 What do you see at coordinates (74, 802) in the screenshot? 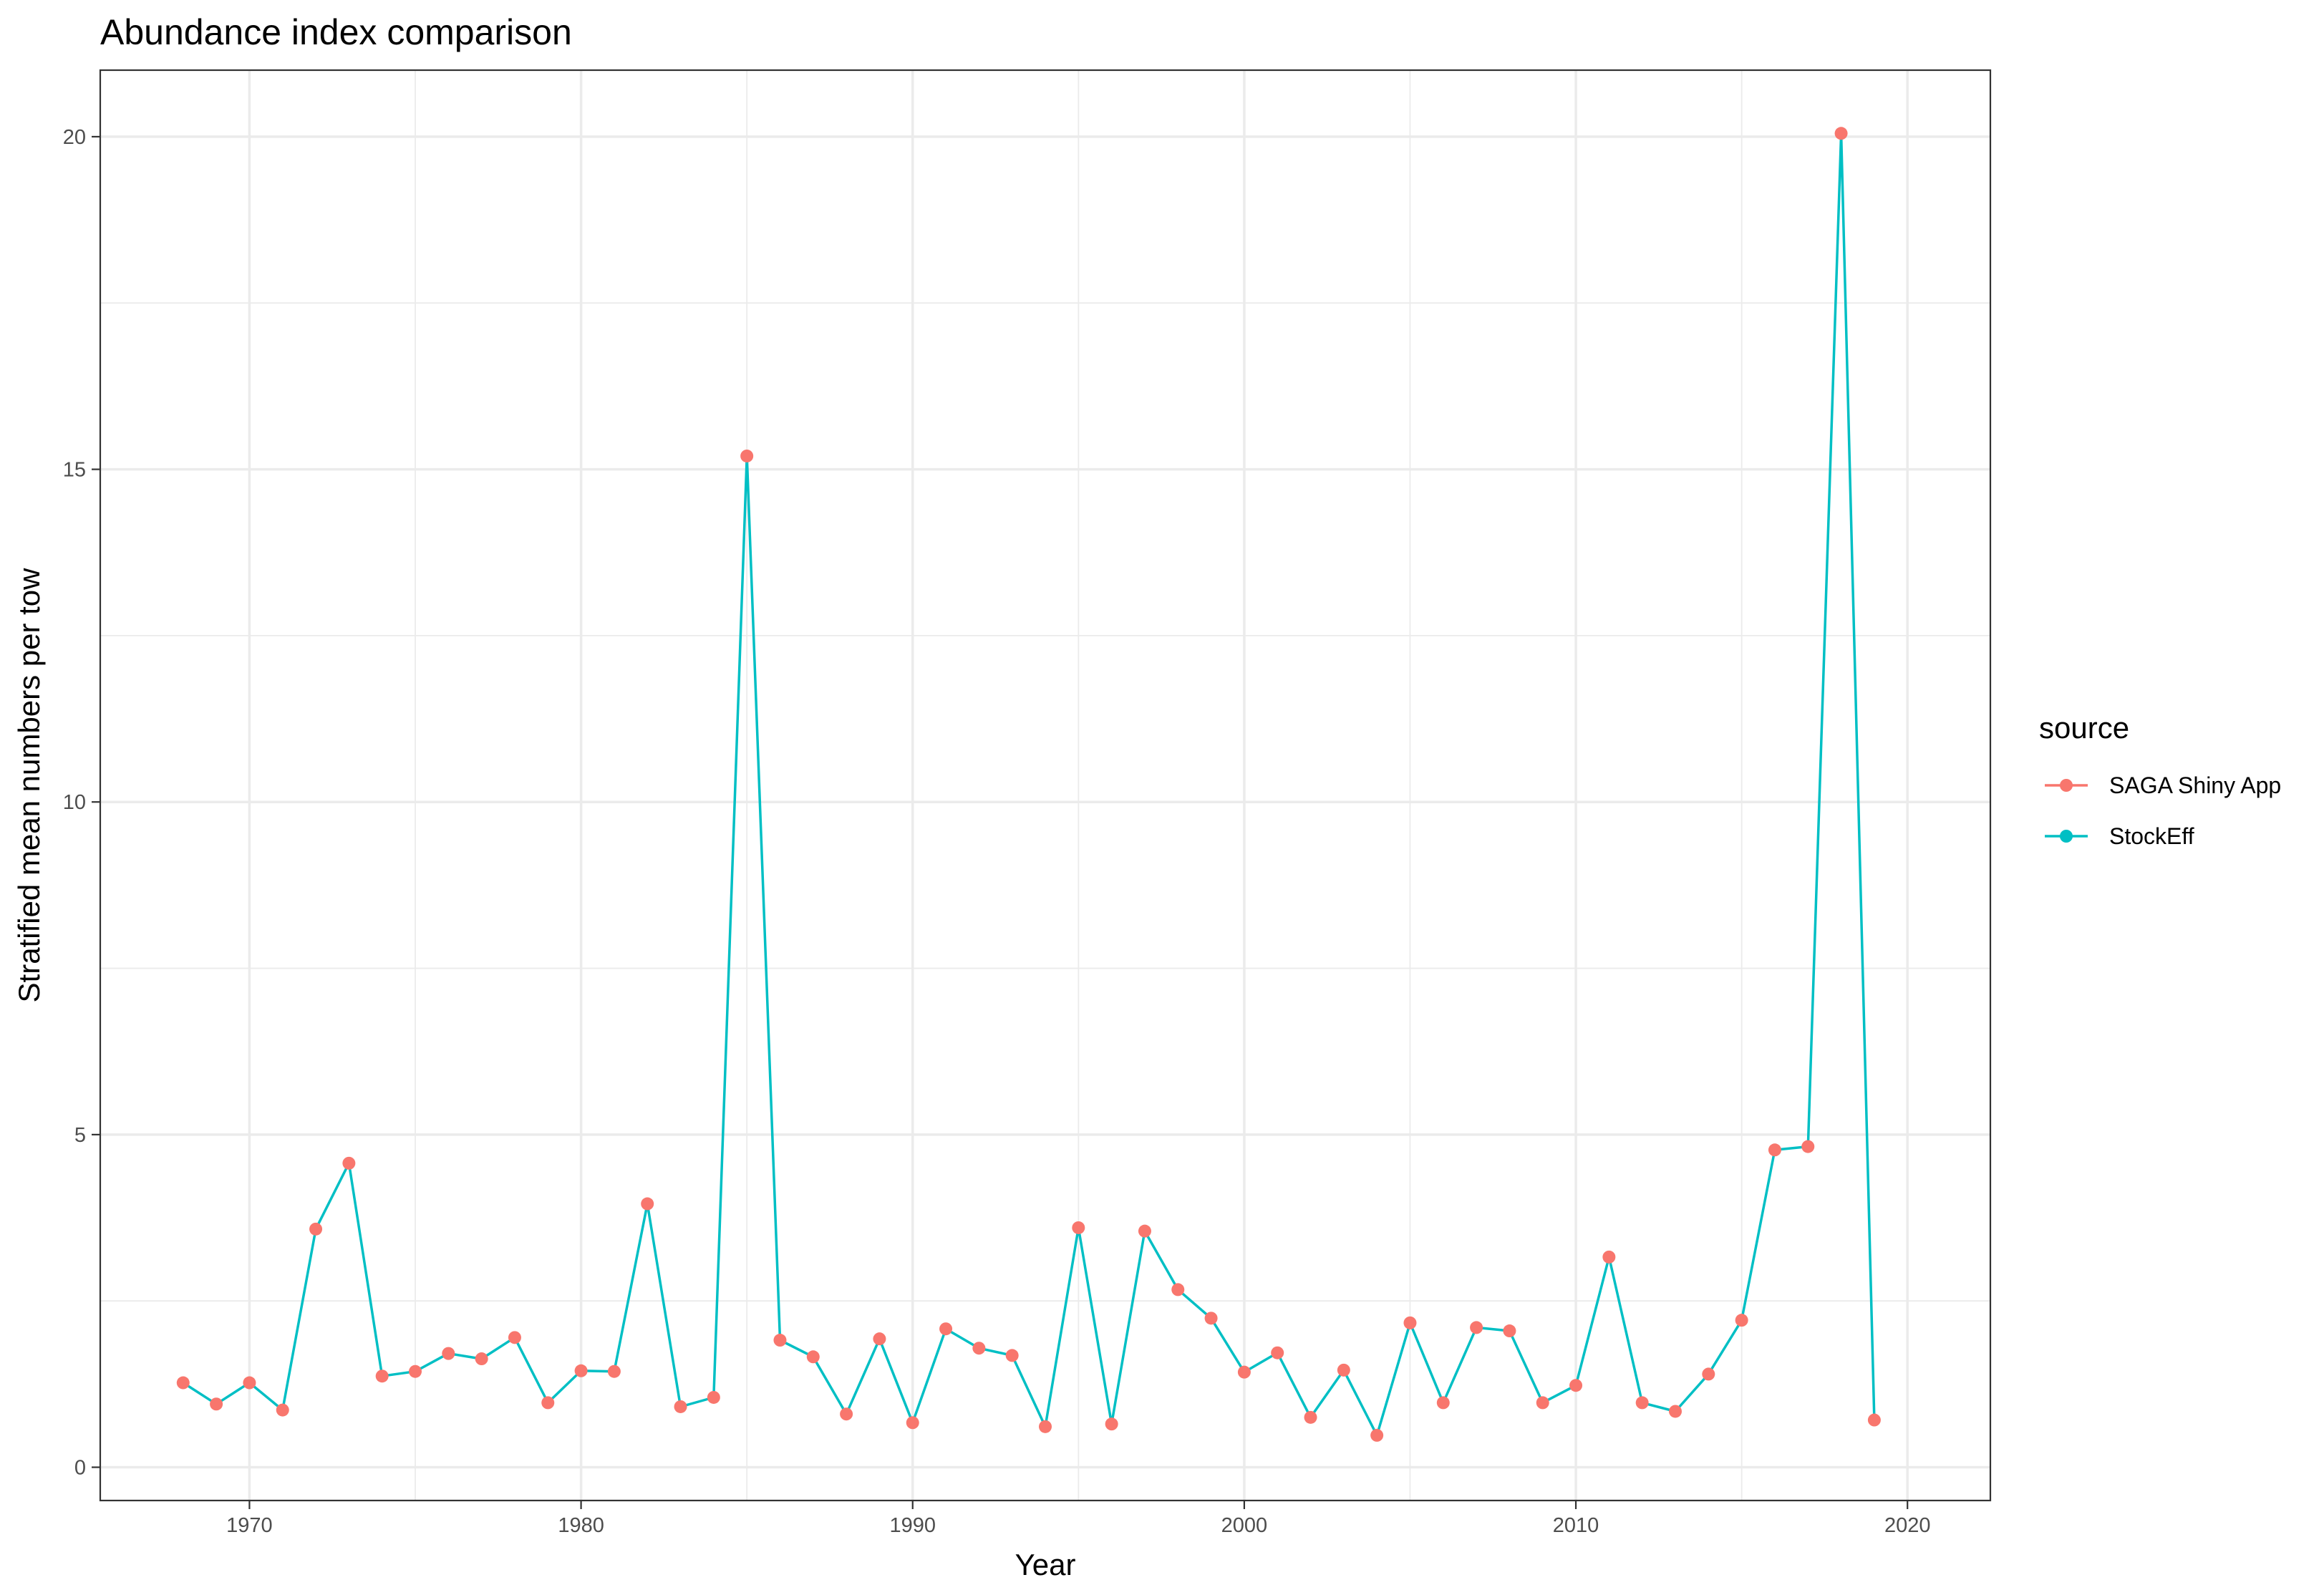
I see `y-tick-label: 10` at bounding box center [74, 802].